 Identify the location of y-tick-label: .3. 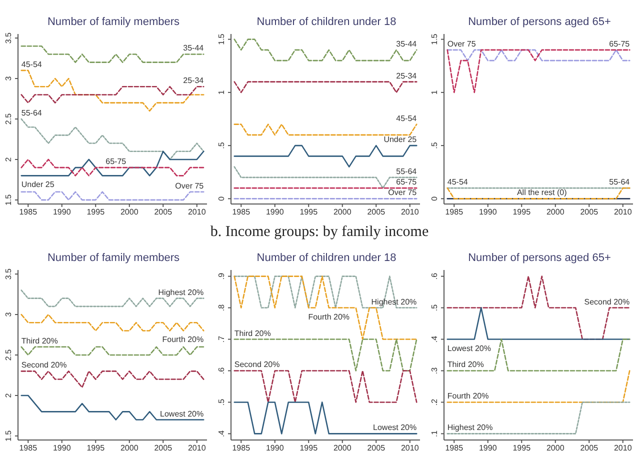
(434, 370).